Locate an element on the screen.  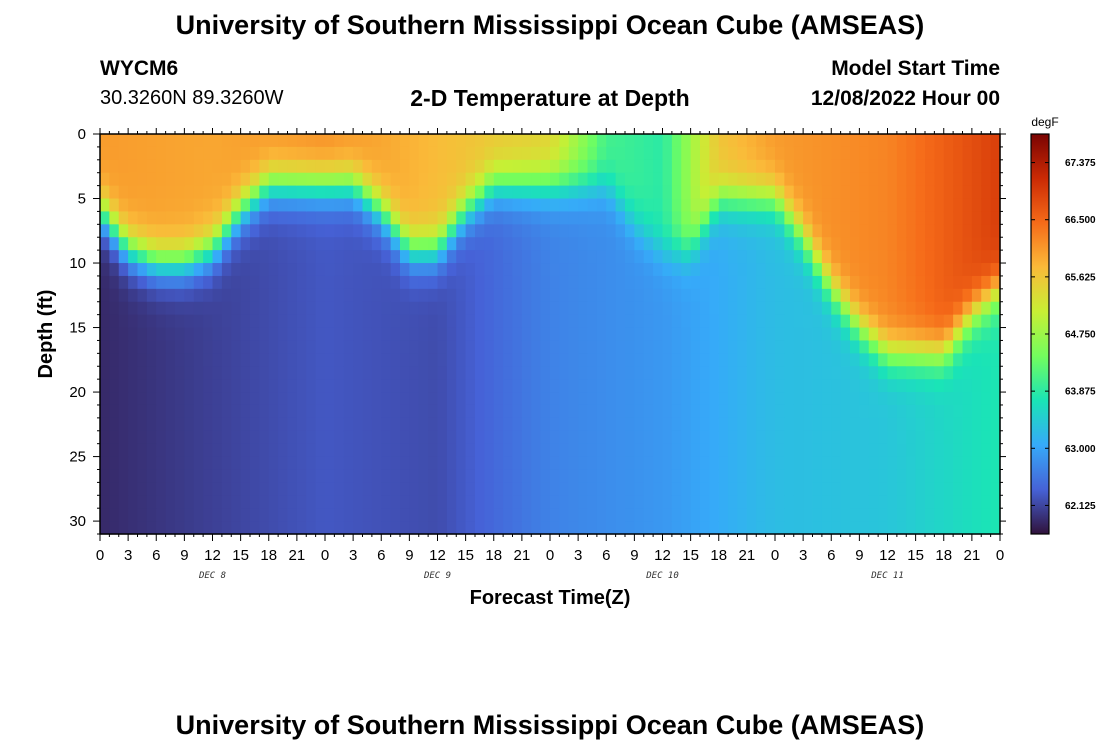
colorbar-label: 65.625 is located at coordinates (1080, 277).